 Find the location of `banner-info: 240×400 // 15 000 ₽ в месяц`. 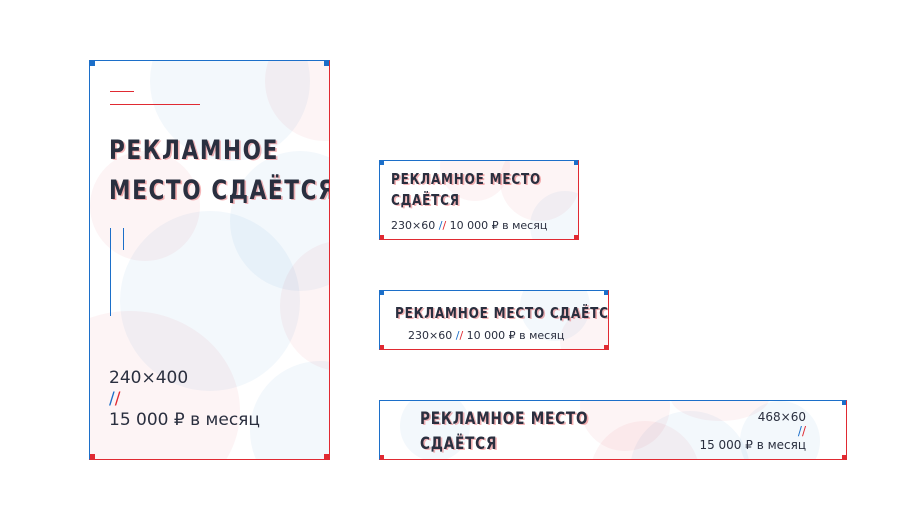

banner-info: 240×400 // 15 000 ₽ в месяц is located at coordinates (184, 399).